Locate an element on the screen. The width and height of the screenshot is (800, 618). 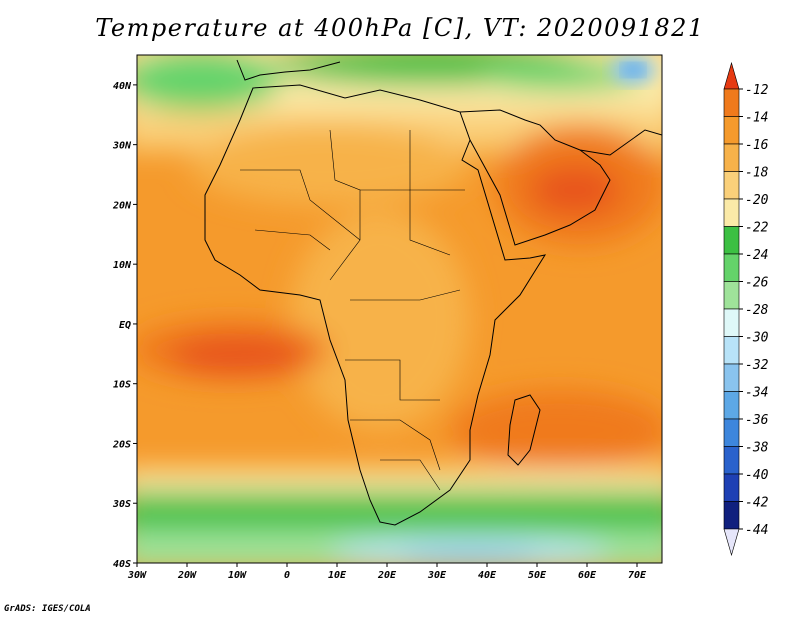
colorbar-label: -38 is located at coordinates (757, 448).